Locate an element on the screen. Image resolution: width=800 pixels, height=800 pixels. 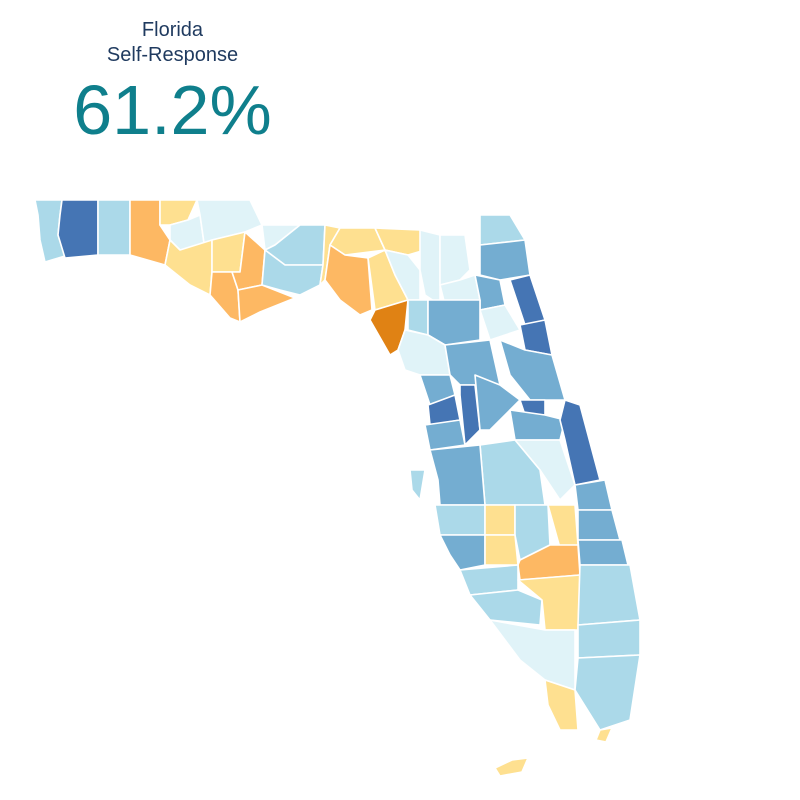
self-response-rate: 61.2% is located at coordinates (172, 110).